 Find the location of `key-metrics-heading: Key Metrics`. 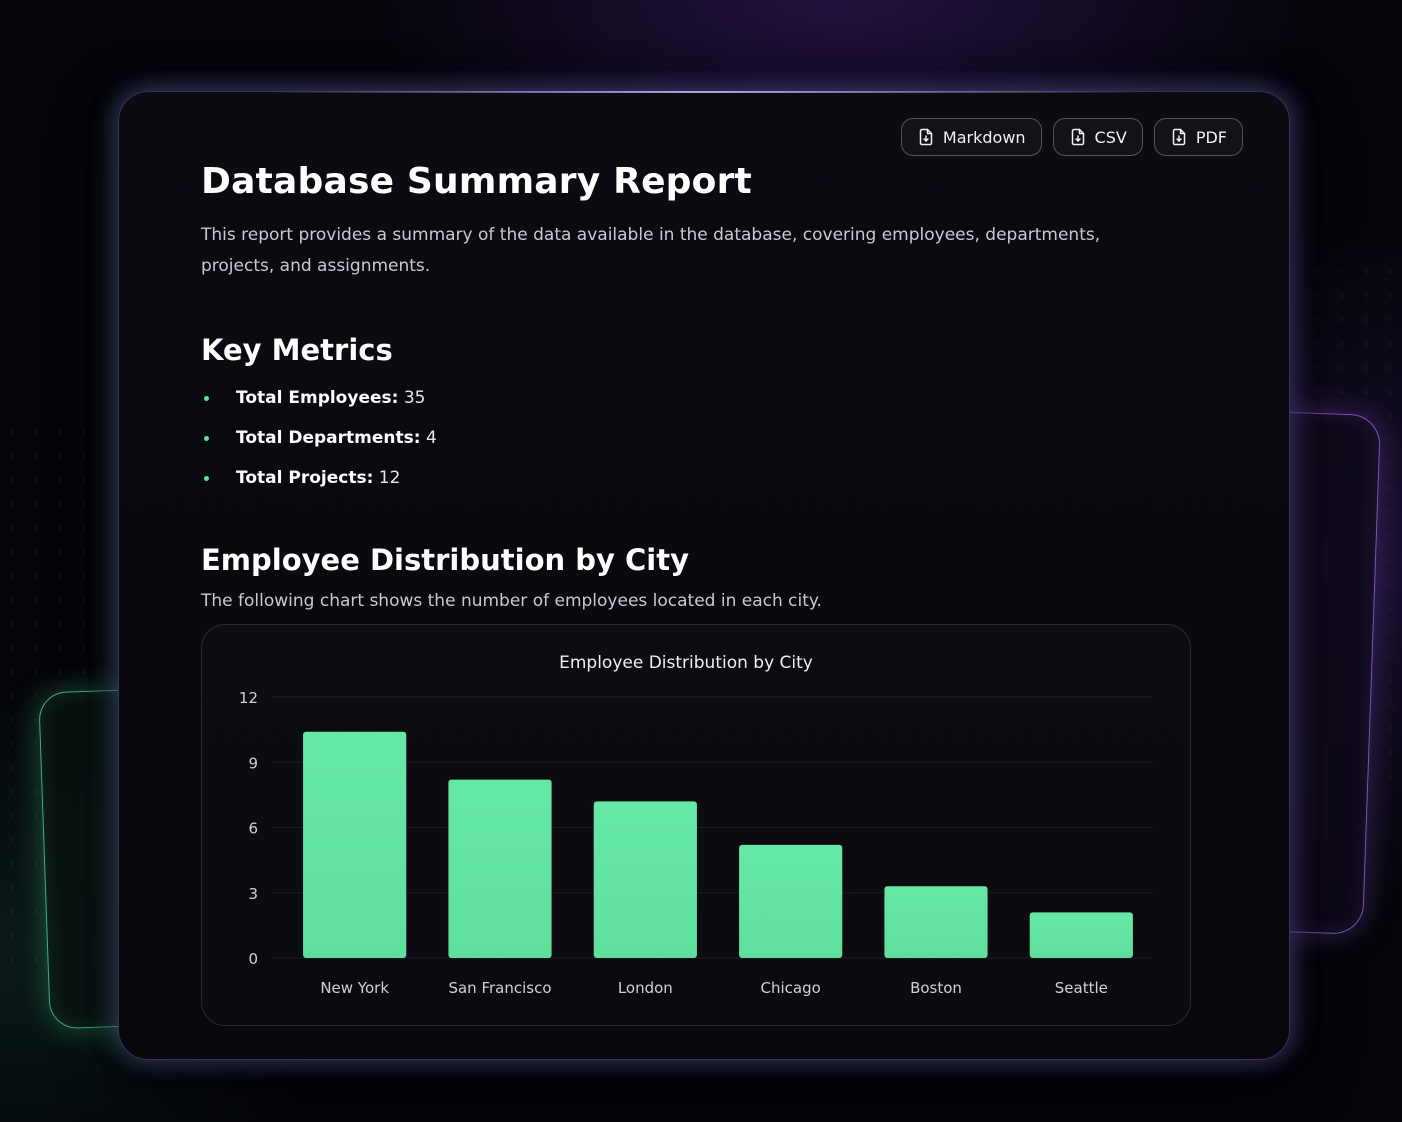

key-metrics-heading: Key Metrics is located at coordinates (297, 350).